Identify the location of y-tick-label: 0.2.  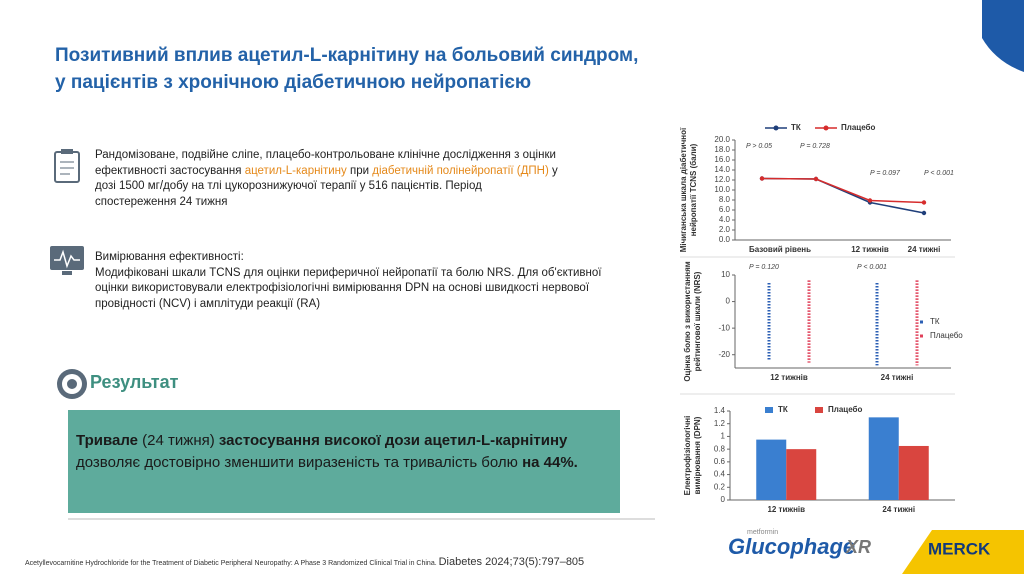
(720, 486).